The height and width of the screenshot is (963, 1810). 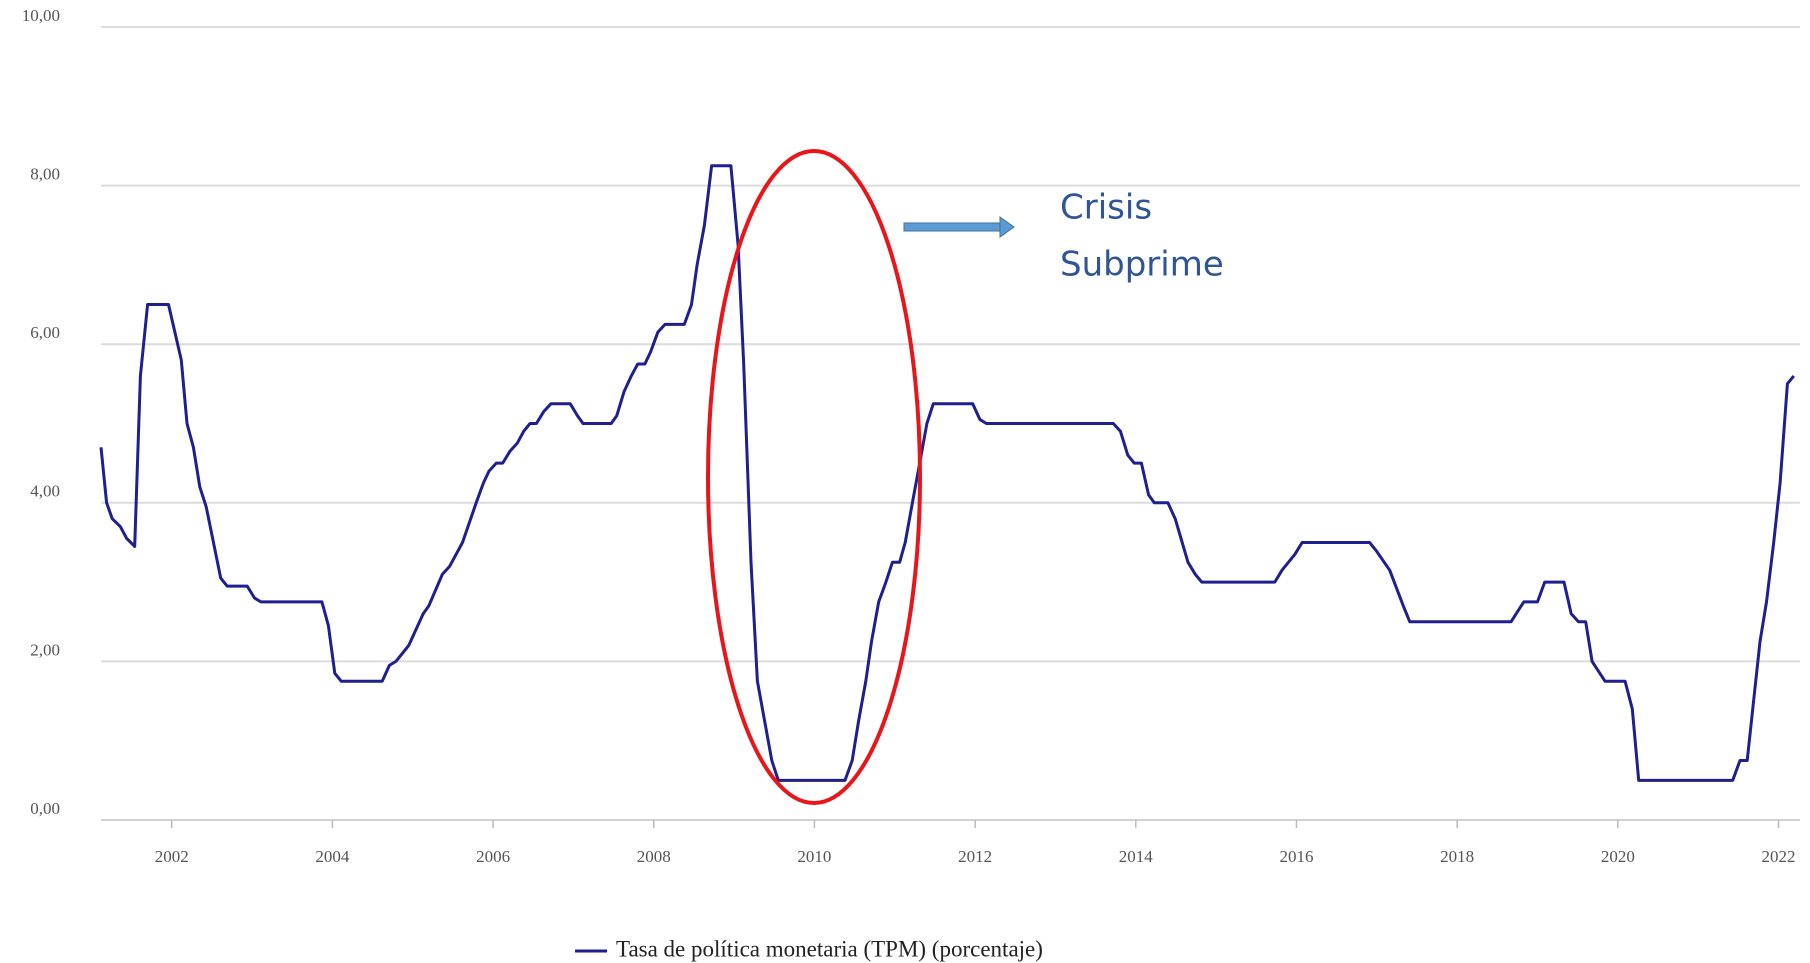 What do you see at coordinates (814, 856) in the screenshot?
I see `x-tick-label: 2010` at bounding box center [814, 856].